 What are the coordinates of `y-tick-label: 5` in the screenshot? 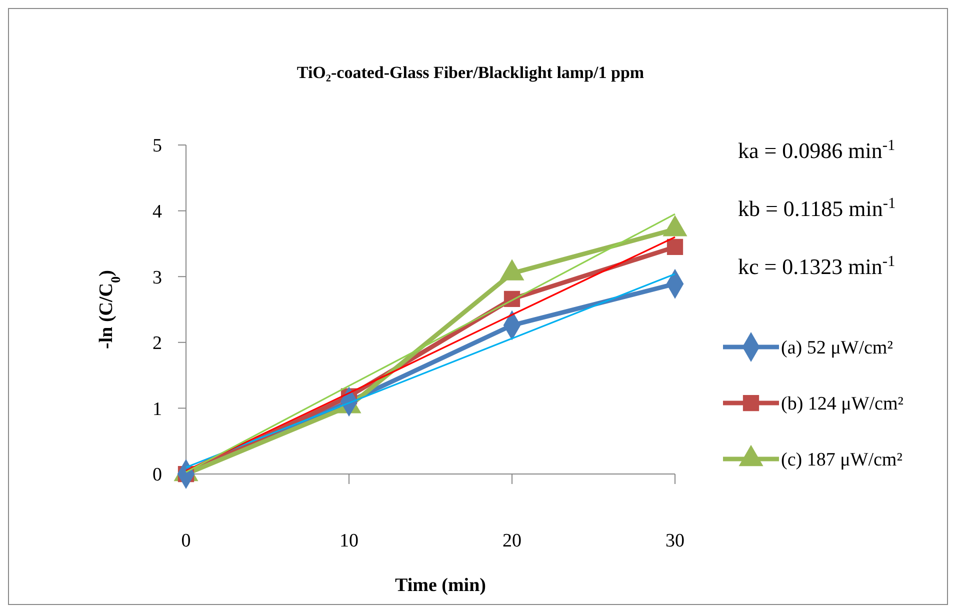 It's located at (157, 146).